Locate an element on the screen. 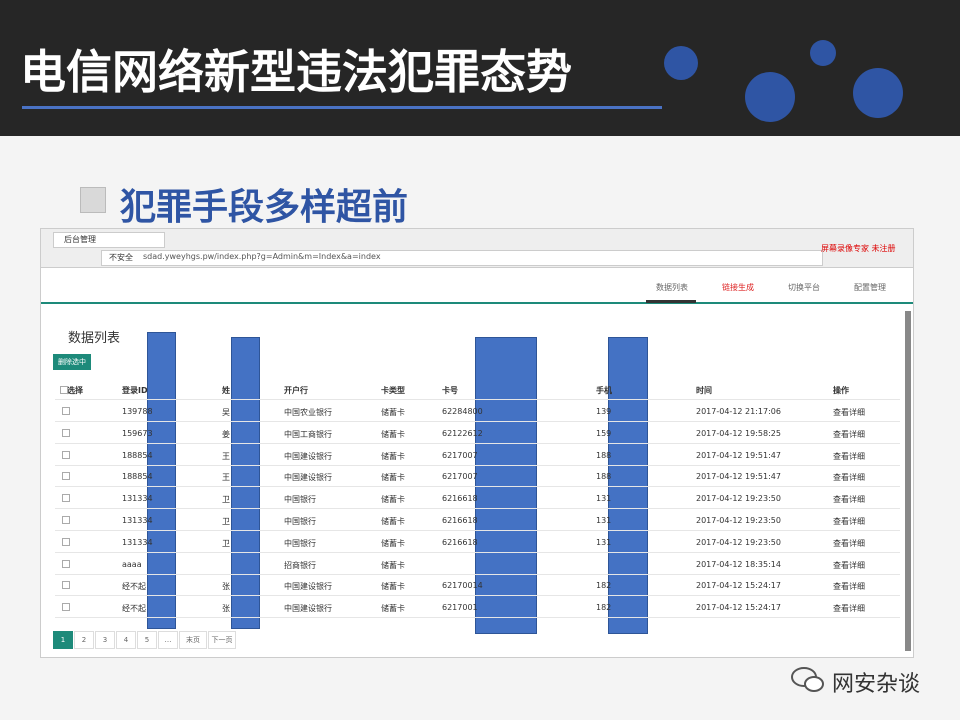  url-bar is located at coordinates (462, 258).